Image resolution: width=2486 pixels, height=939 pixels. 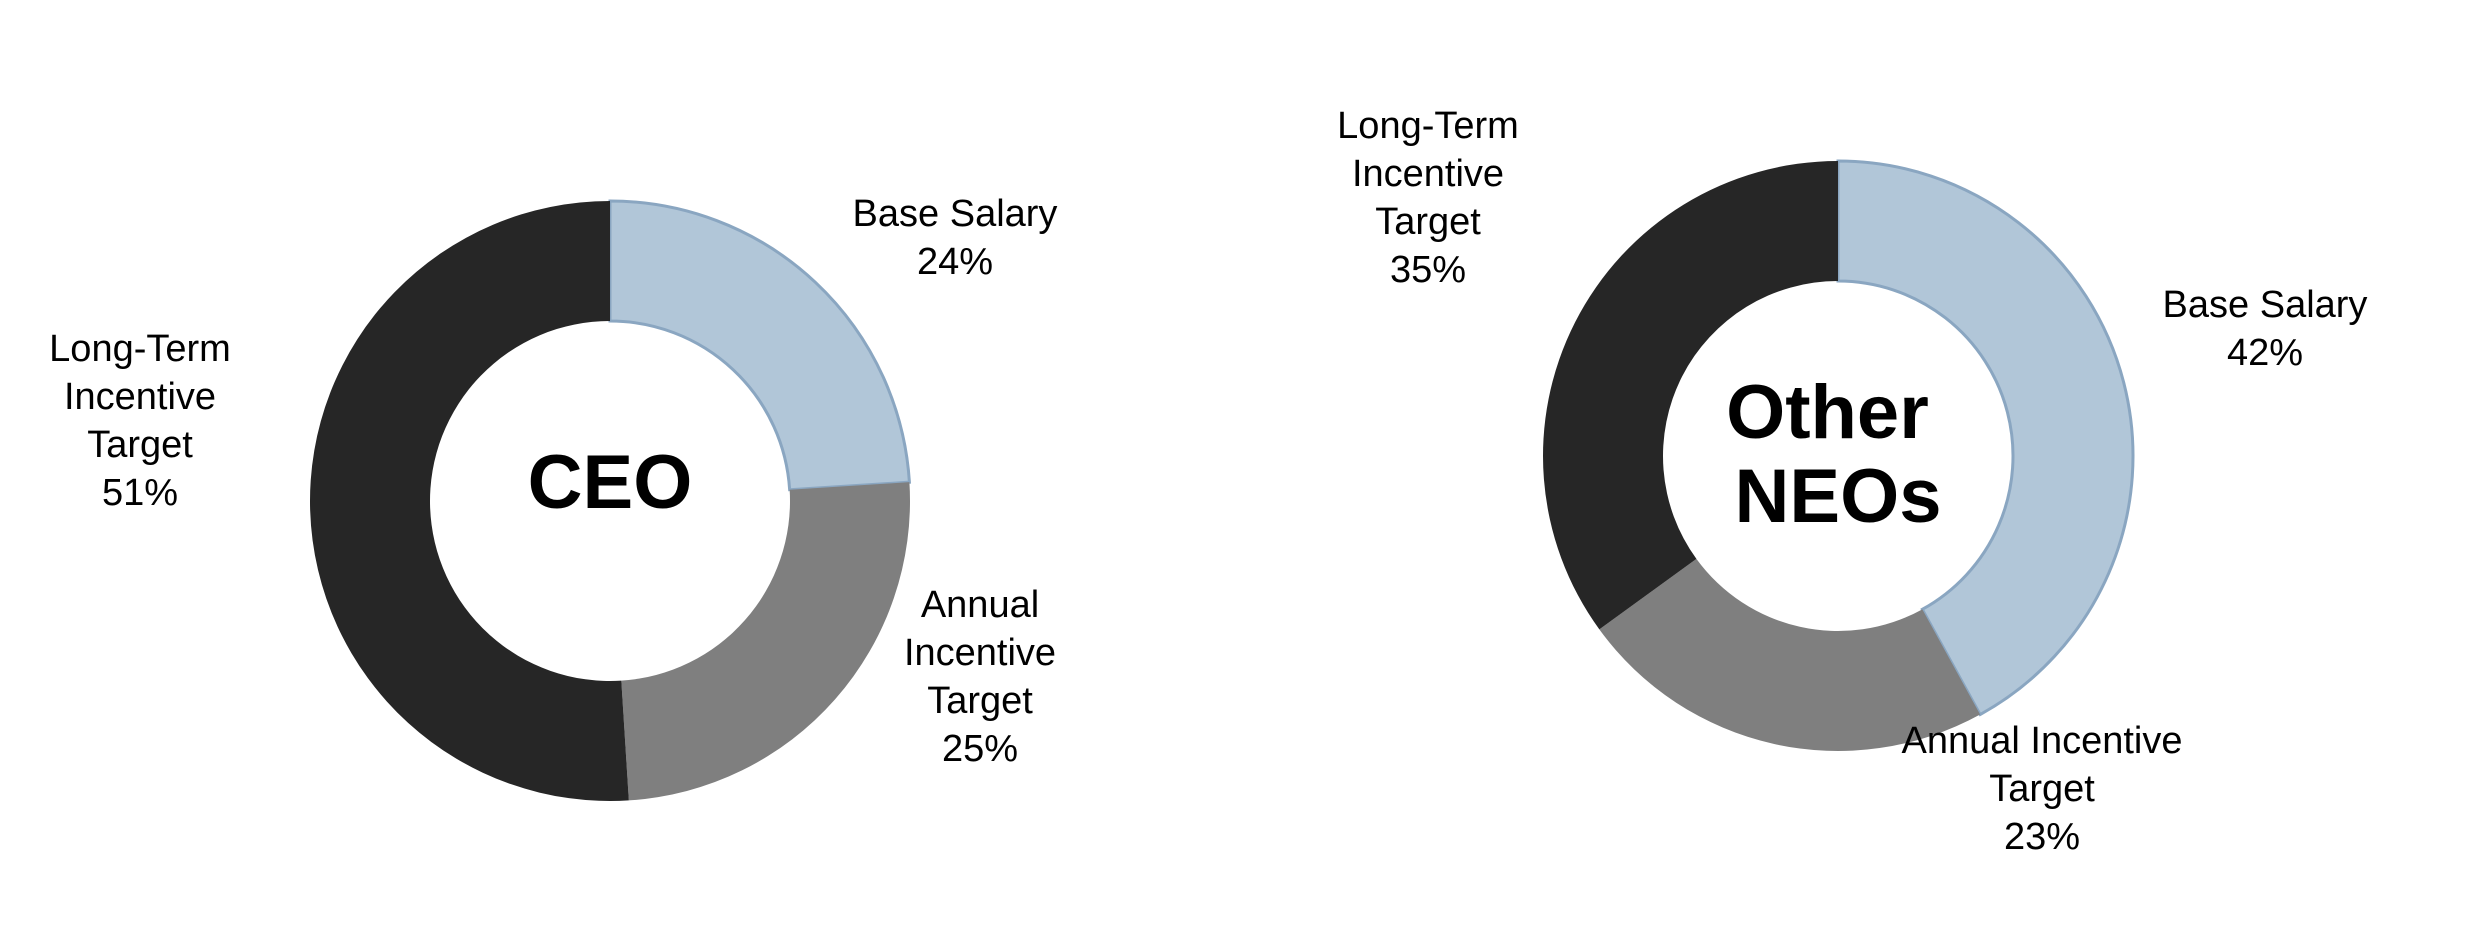 I want to click on slice-label-0-0: Base Salary 24%, so click(x=955, y=238).